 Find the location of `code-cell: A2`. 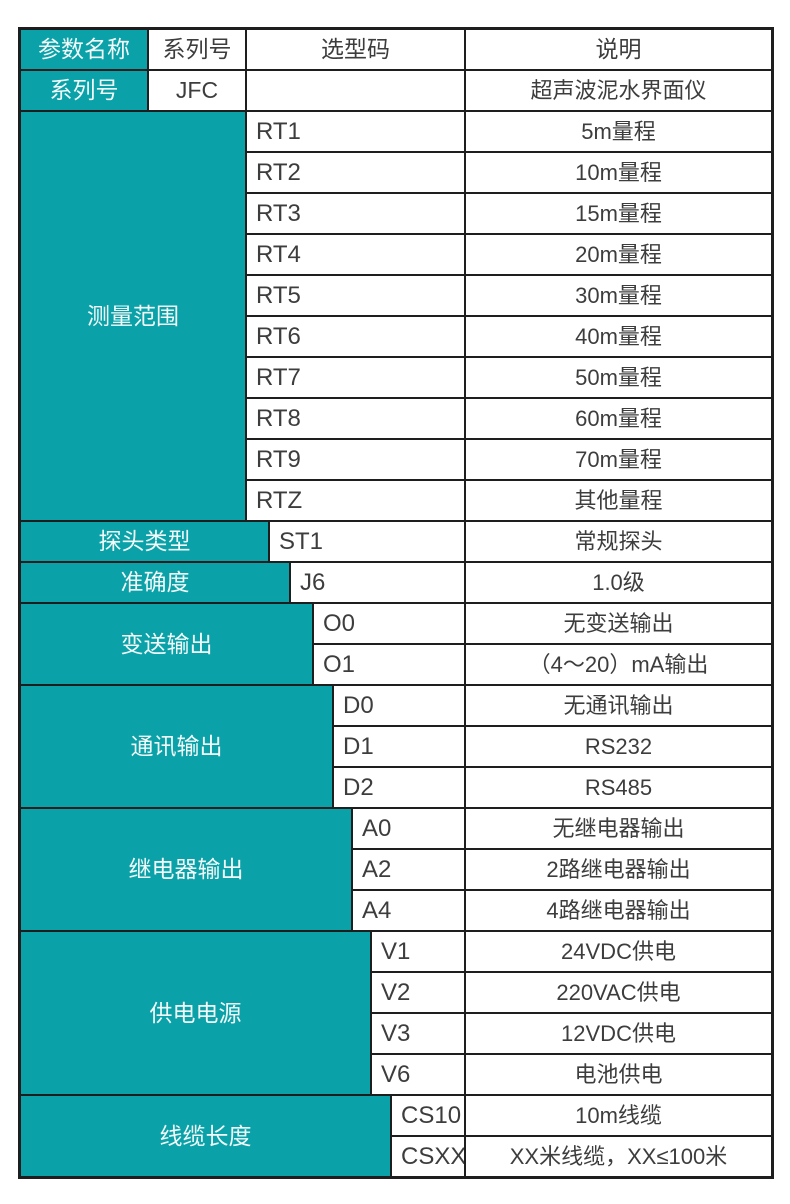

code-cell: A2 is located at coordinates (408, 869).